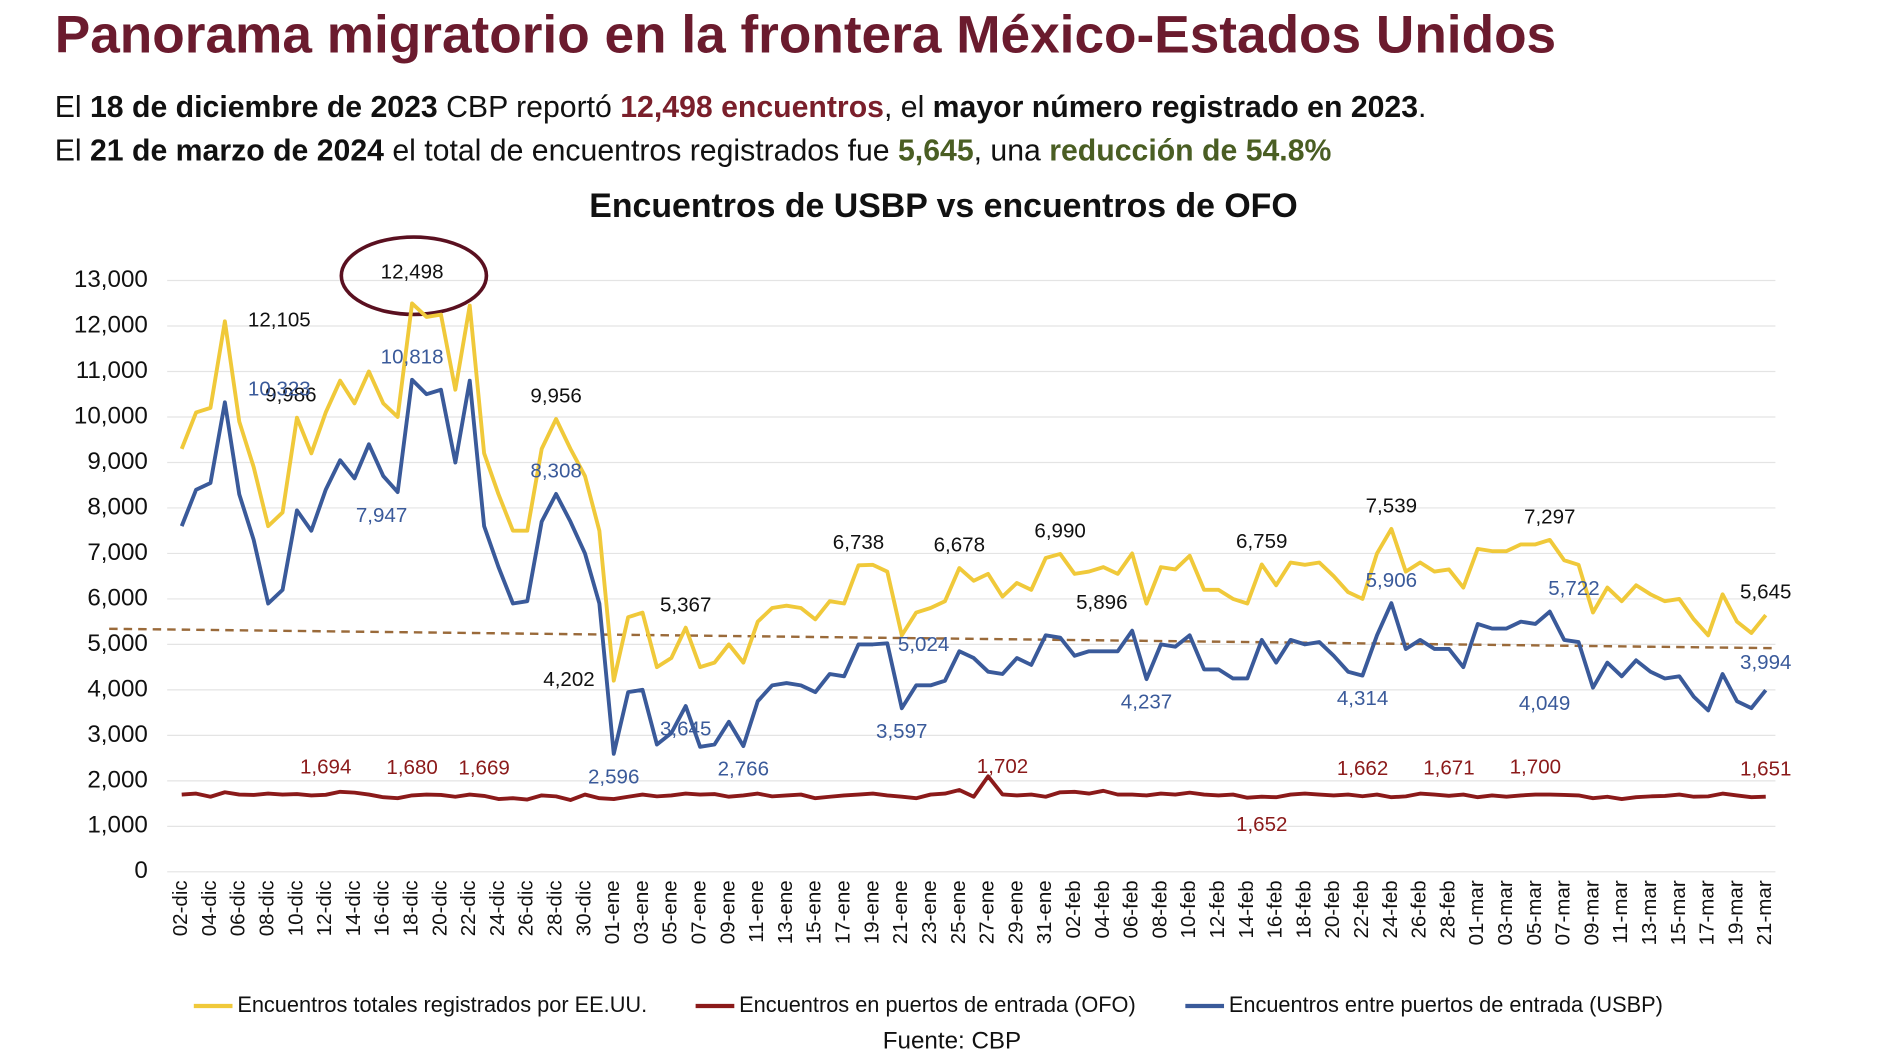 The width and height of the screenshot is (1887, 1052). I want to click on data-label: 1,680, so click(411, 767).